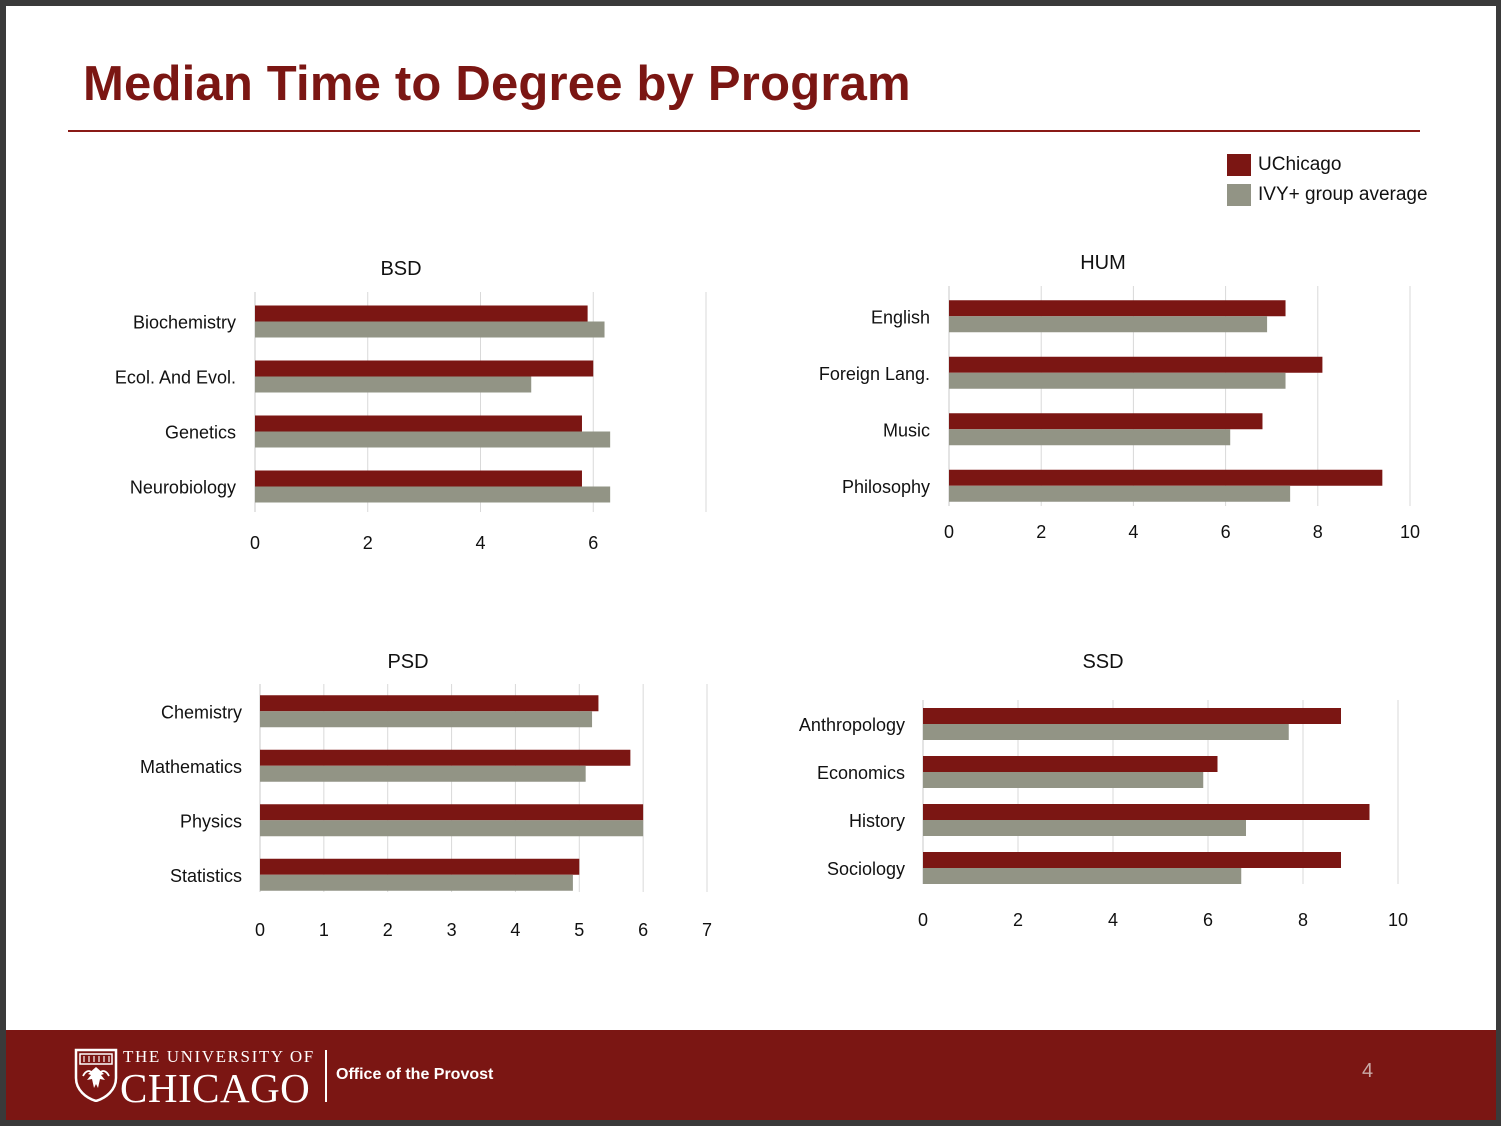 This screenshot has height=1126, width=1501. What do you see at coordinates (1343, 194) in the screenshot?
I see `legend-label-ivy: IVY+ group average` at bounding box center [1343, 194].